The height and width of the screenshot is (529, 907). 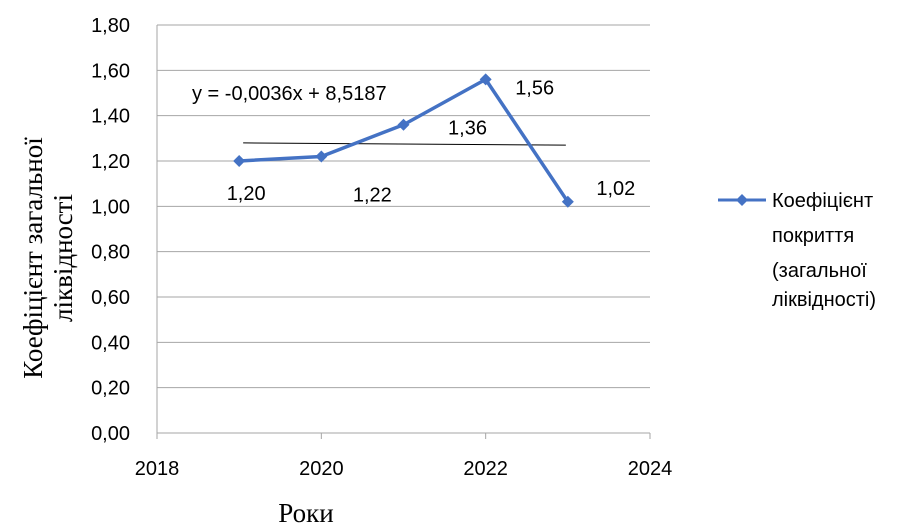 I want to click on y-tick-label: 1,60, so click(x=110, y=71).